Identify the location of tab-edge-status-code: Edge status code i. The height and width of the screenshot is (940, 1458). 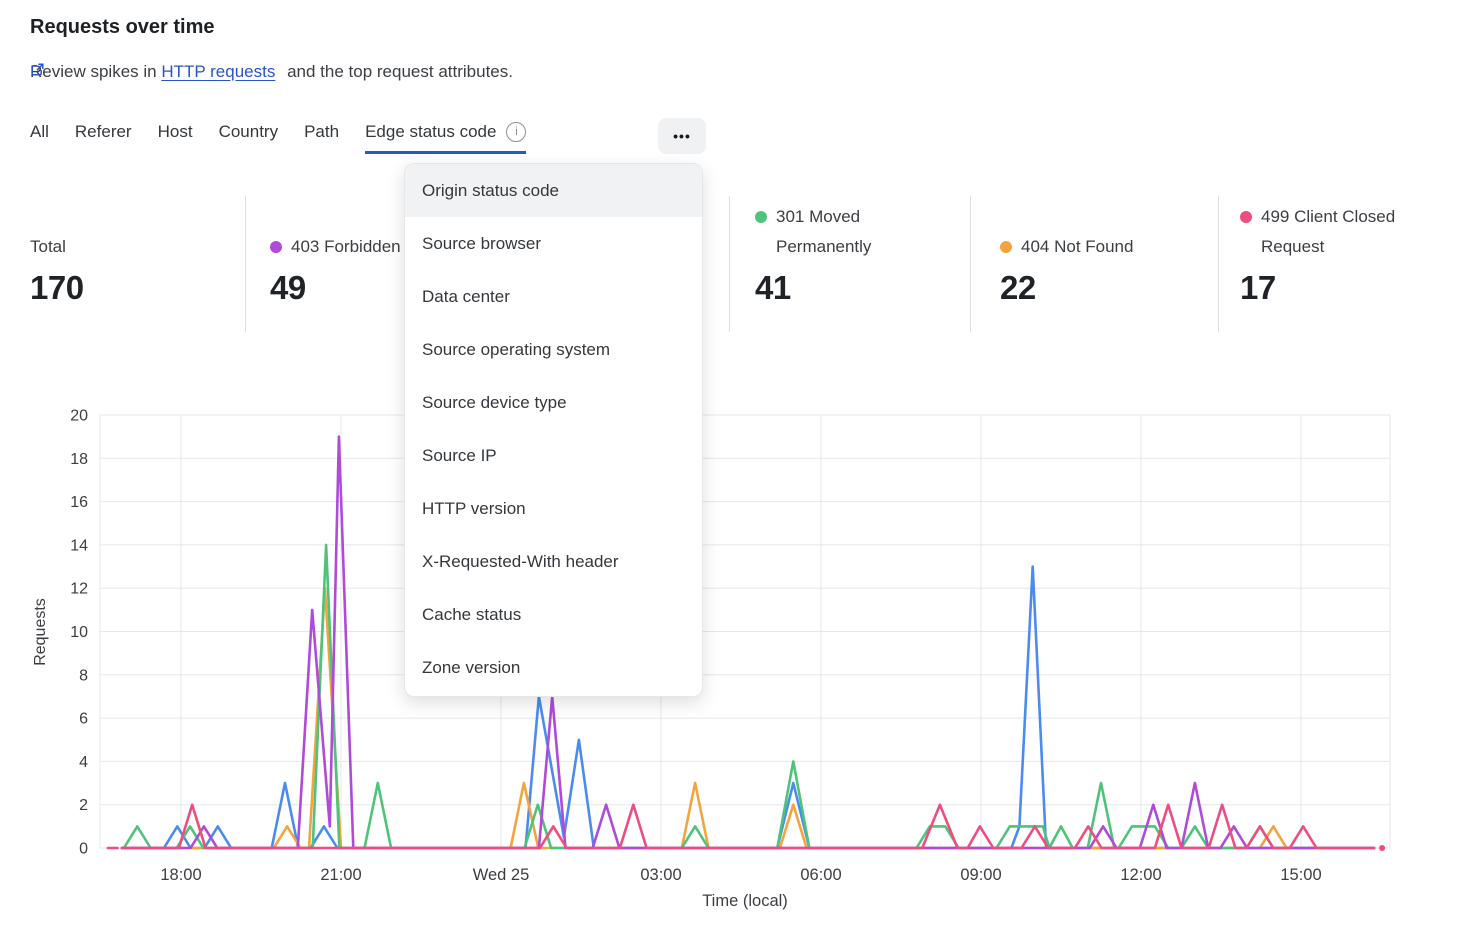
(446, 138).